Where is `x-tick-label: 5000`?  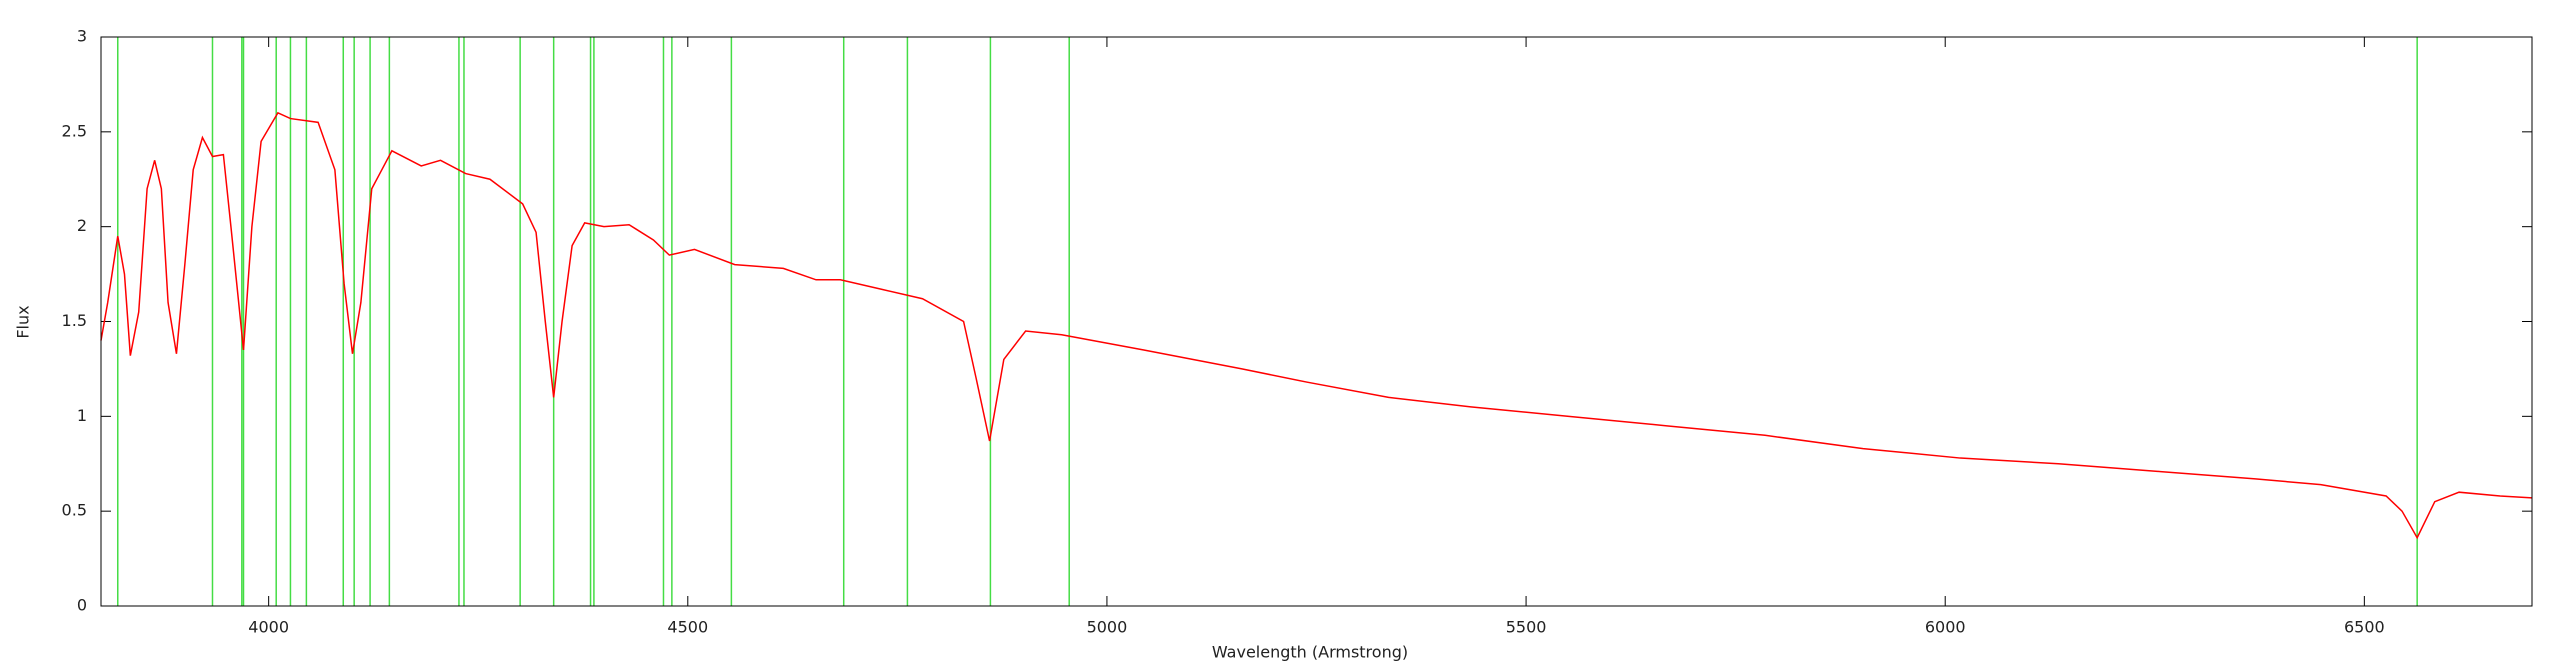 x-tick-label: 5000 is located at coordinates (1107, 627).